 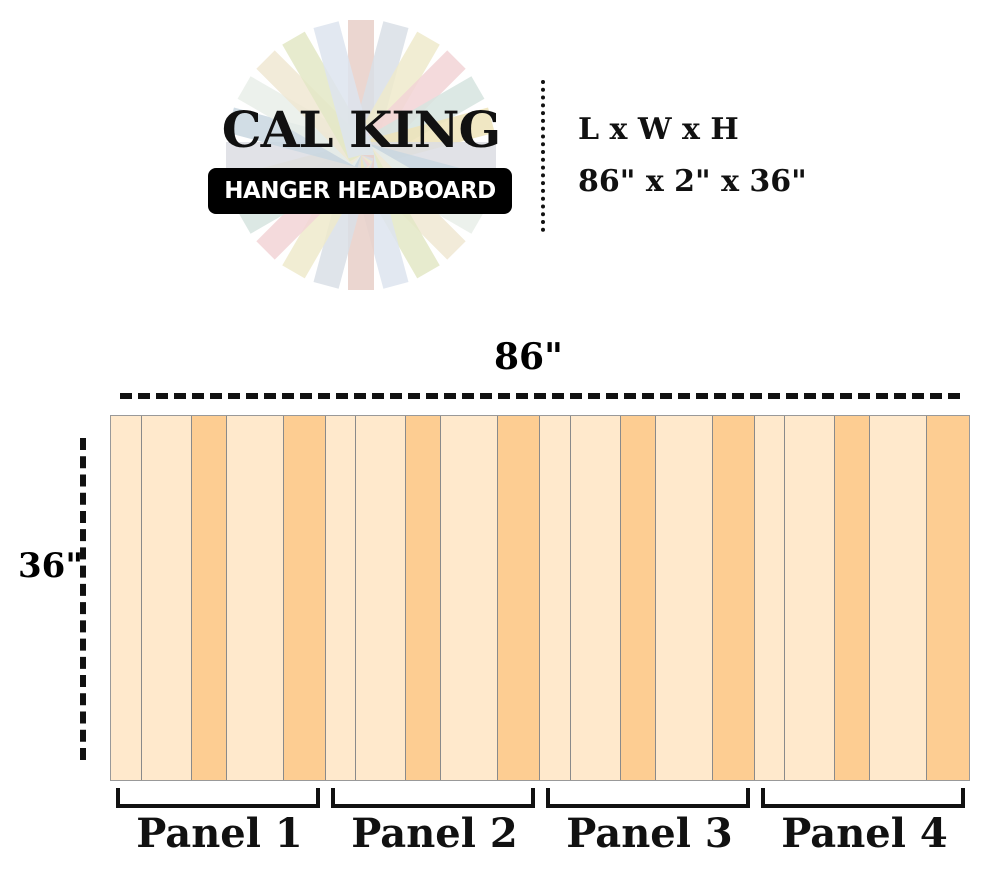 What do you see at coordinates (51, 566) in the screenshot?
I see `height-label: 36"` at bounding box center [51, 566].